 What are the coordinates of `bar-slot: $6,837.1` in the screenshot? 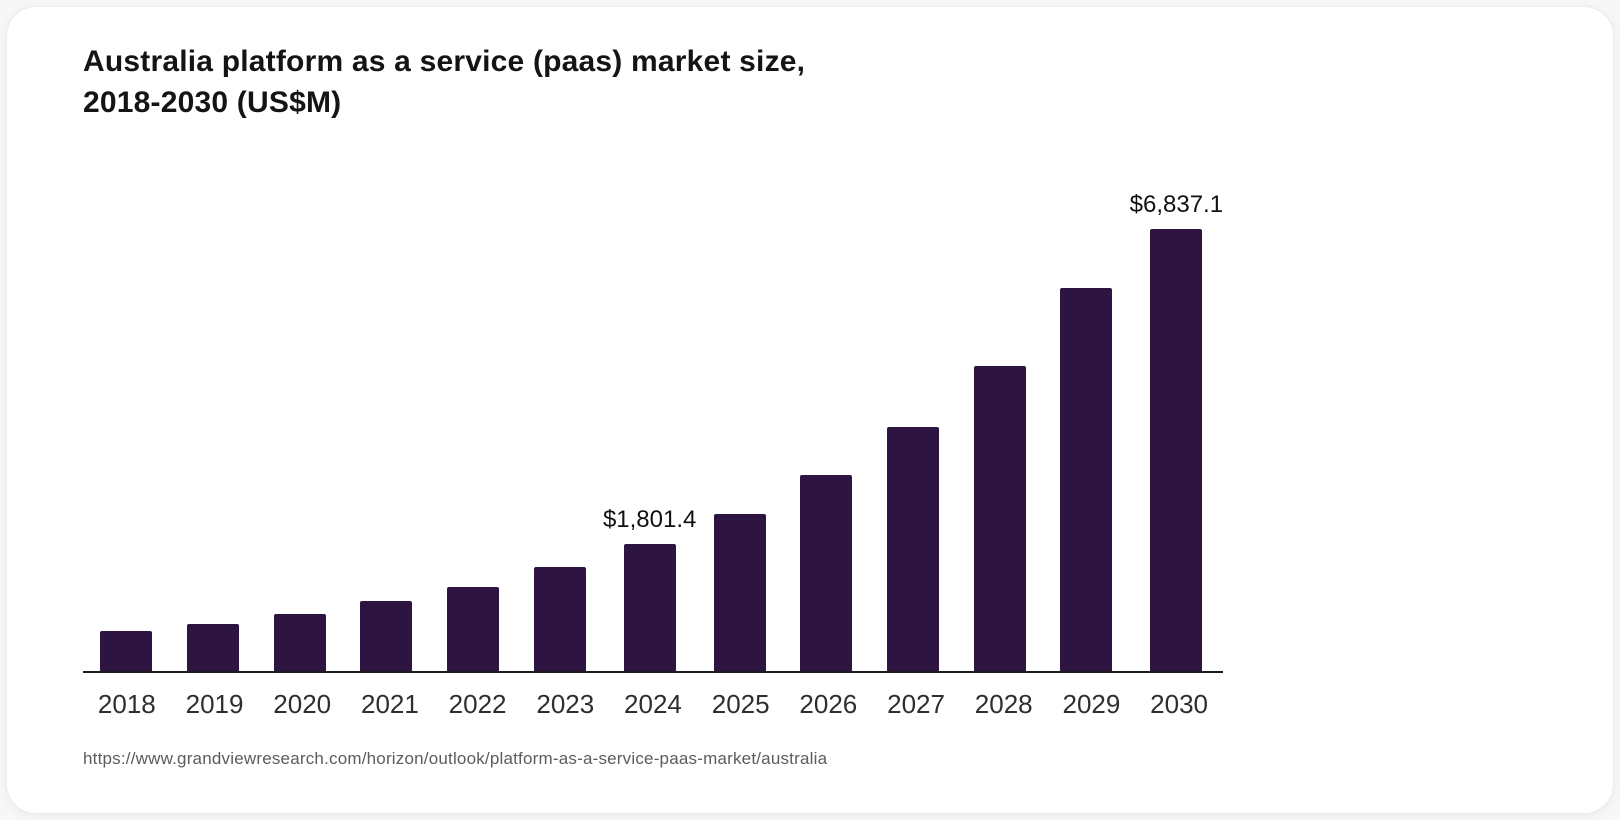 It's located at (1176, 431).